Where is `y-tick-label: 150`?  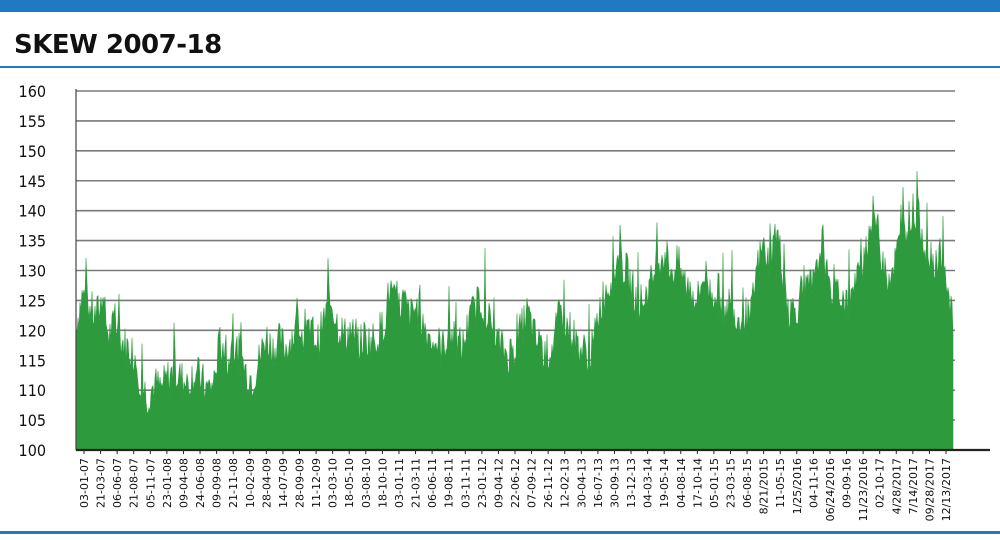 y-tick-label: 150 is located at coordinates (32, 151).